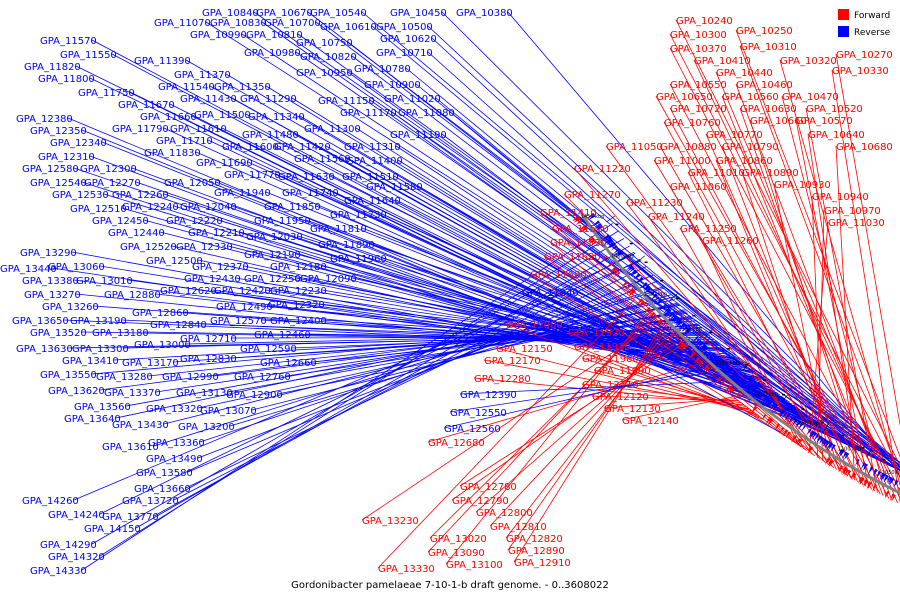  Describe the element at coordinates (512, 361) in the screenshot. I see `gene-label-forward: GPA_12170` at that location.